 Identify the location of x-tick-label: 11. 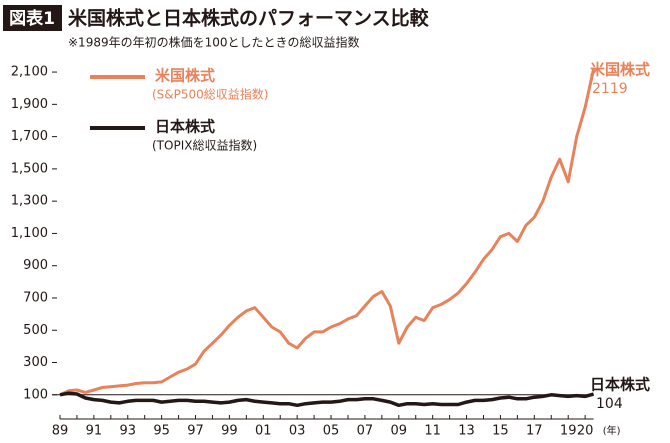
(432, 431).